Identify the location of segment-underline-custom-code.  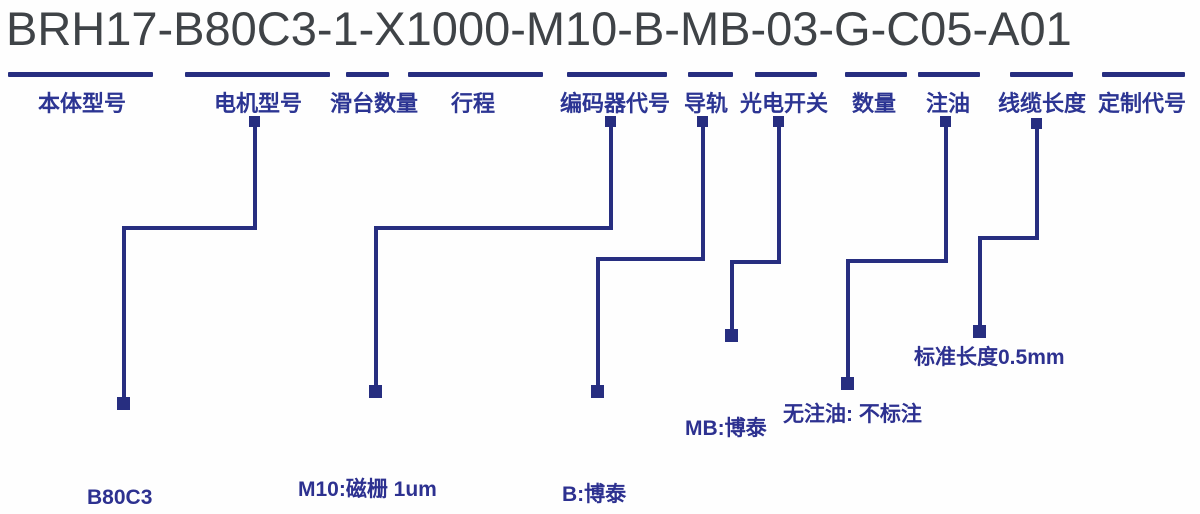
(1143, 74).